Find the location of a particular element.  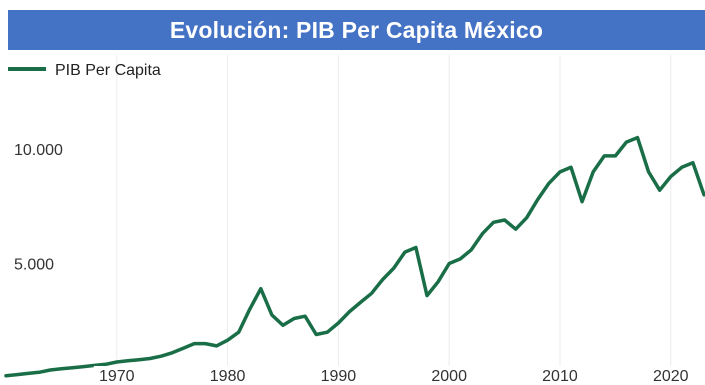

chart-title: Evolución: PIB Per Capita México is located at coordinates (356, 29).